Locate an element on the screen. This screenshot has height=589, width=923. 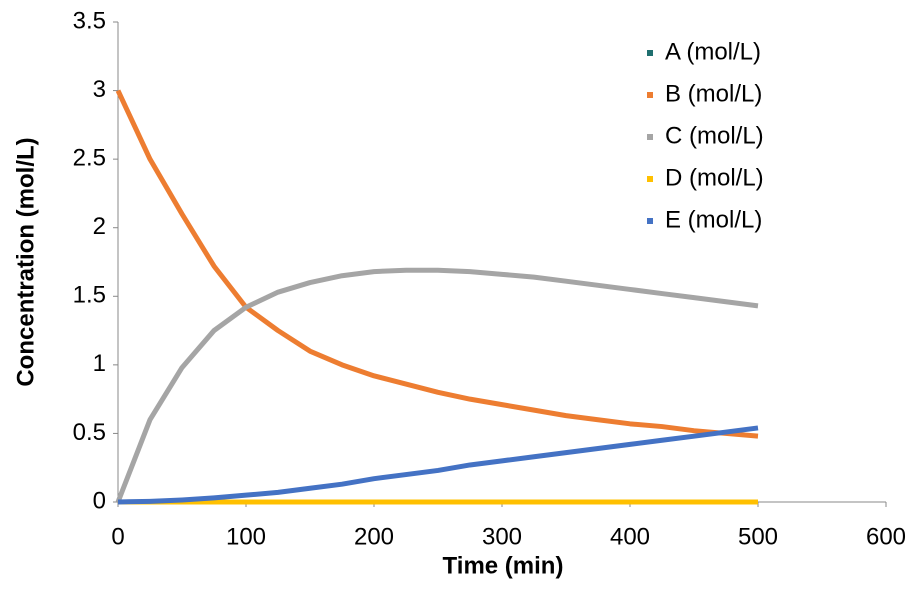
series-line is located at coordinates (438, 465).